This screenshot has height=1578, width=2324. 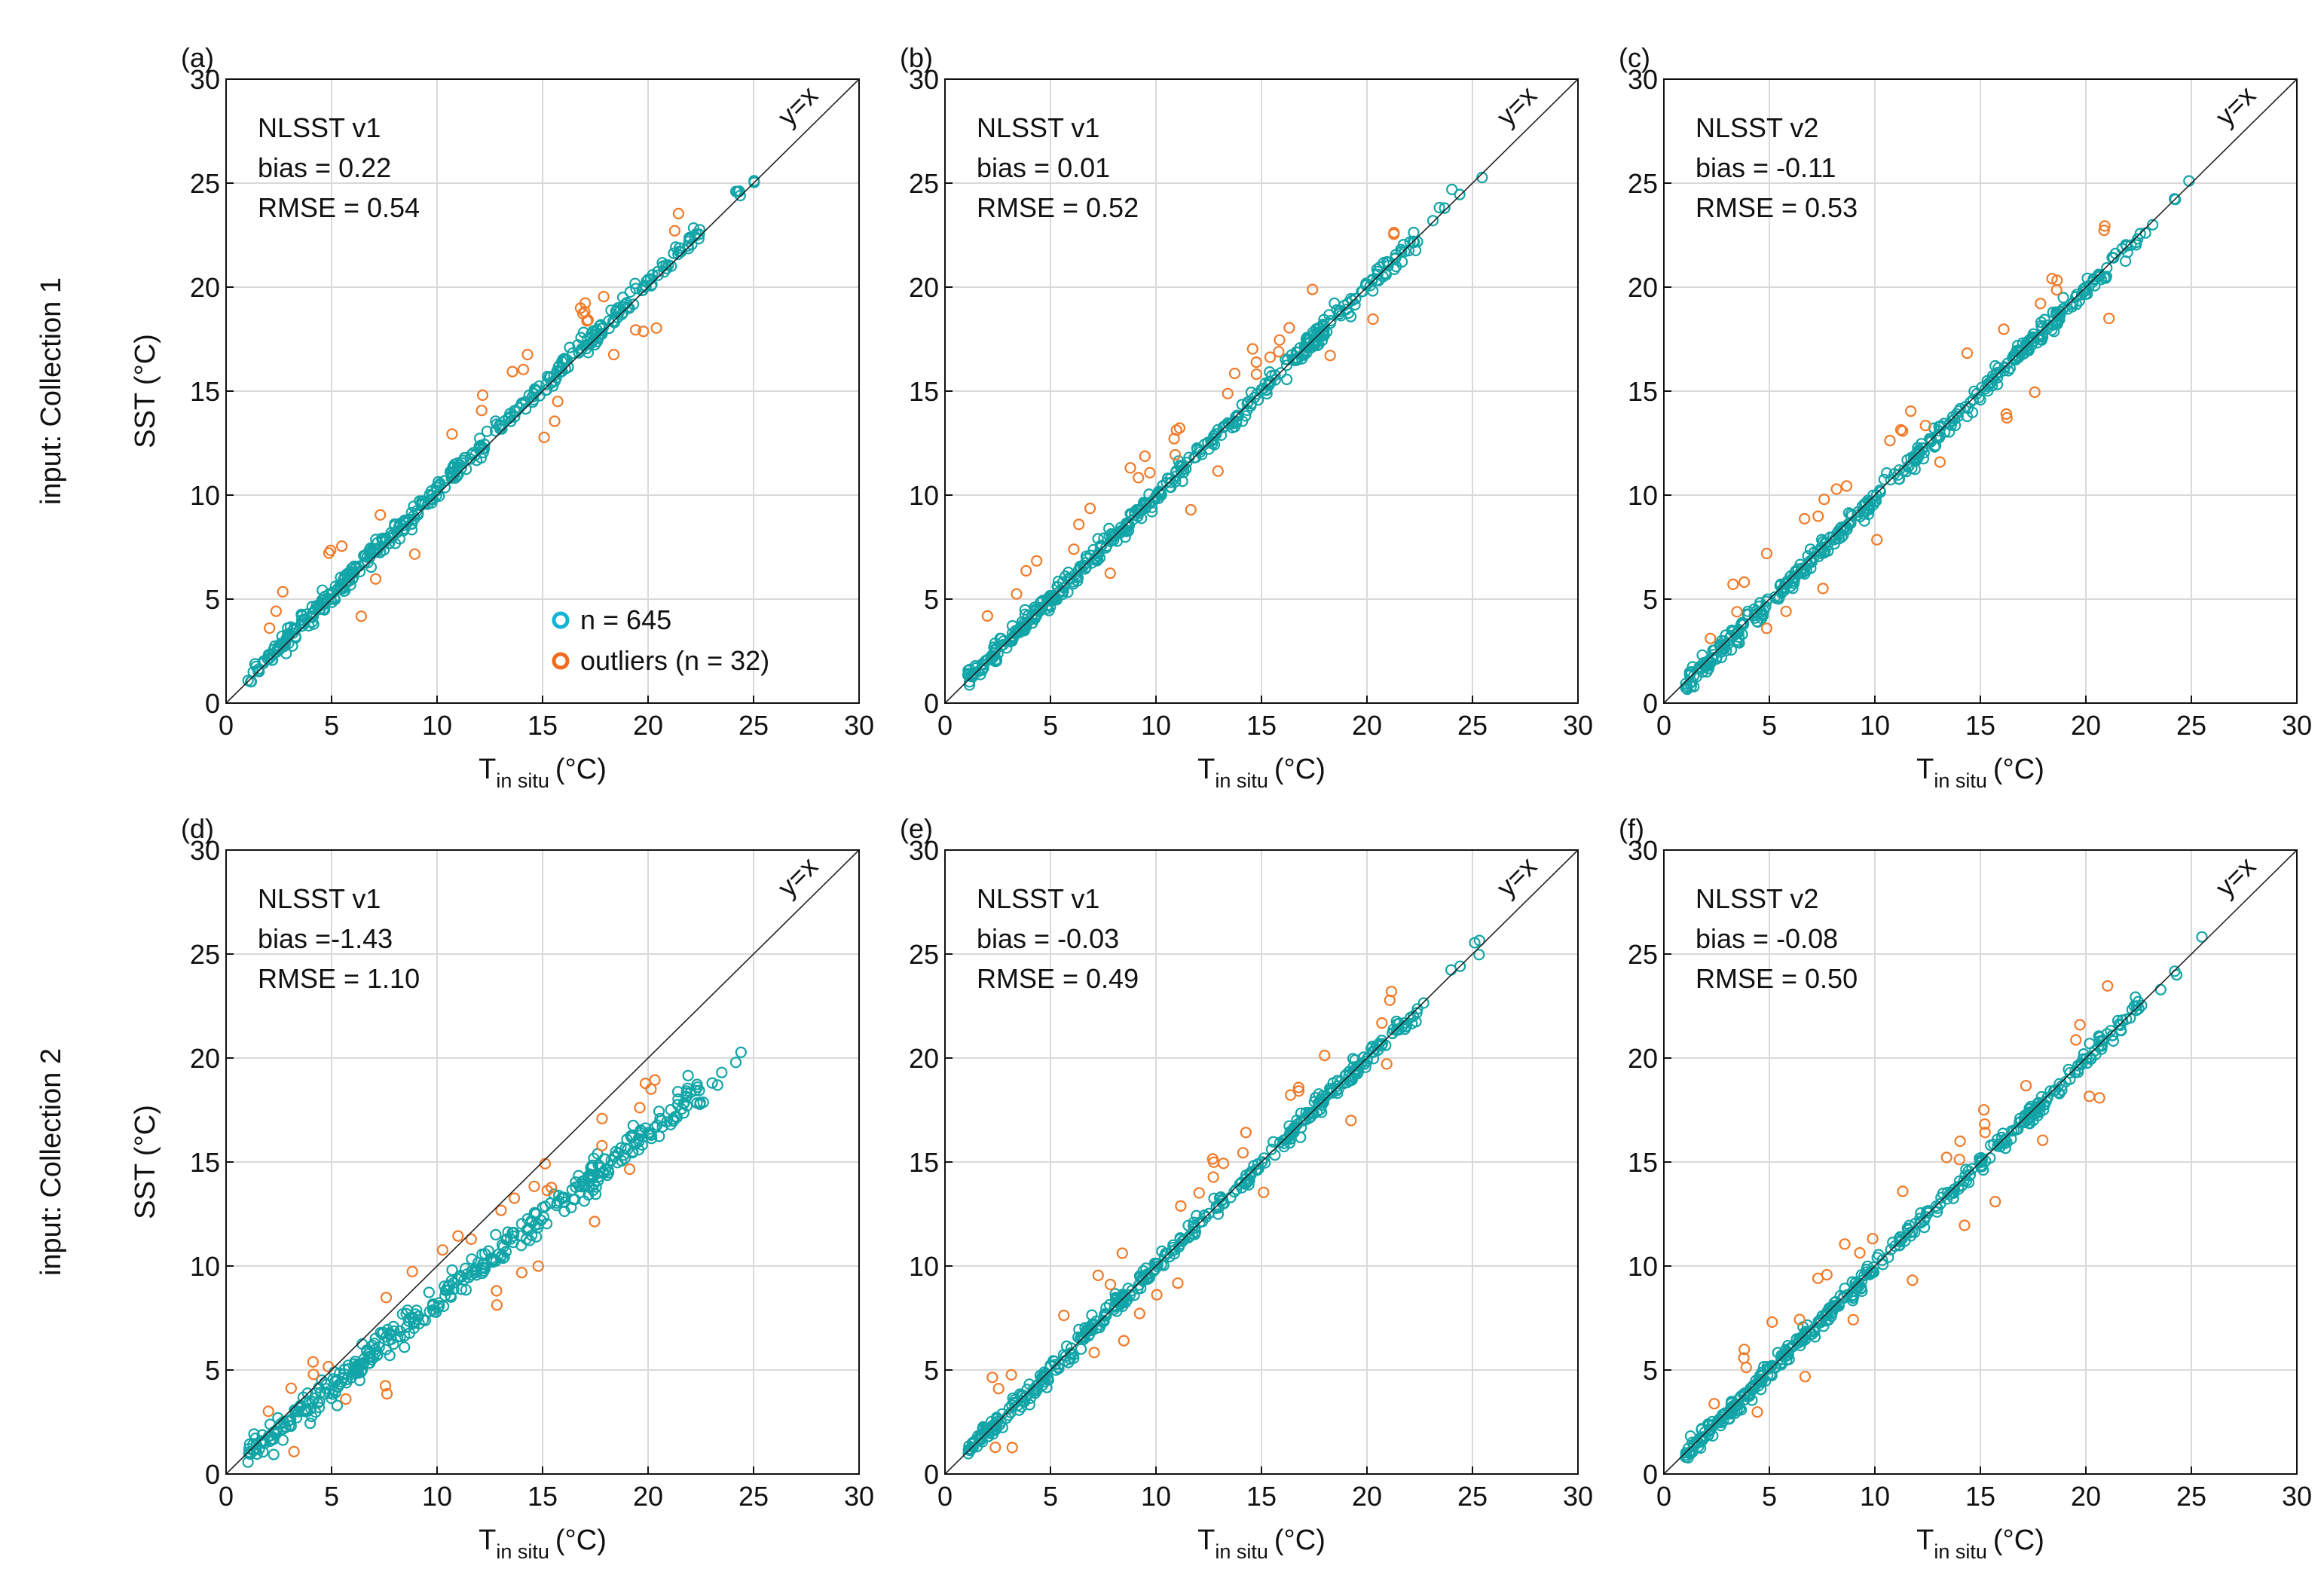 What do you see at coordinates (931, 1370) in the screenshot?
I see `y-tick-label: 5` at bounding box center [931, 1370].